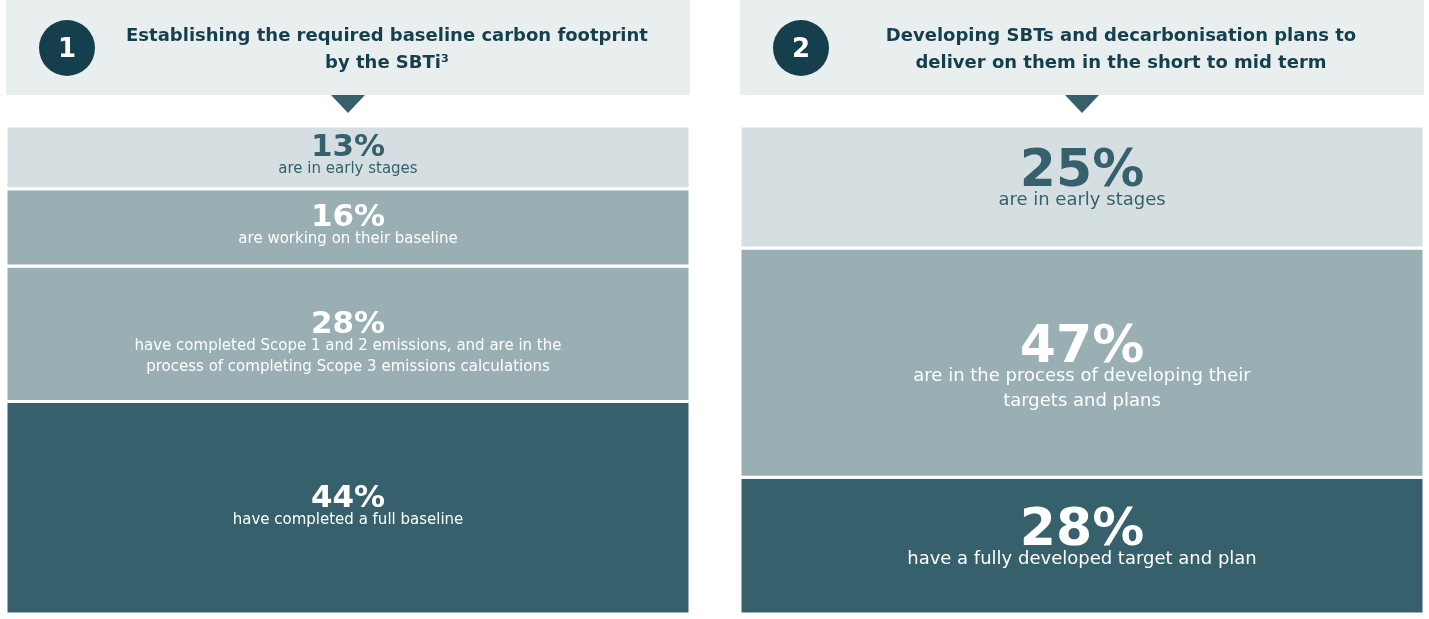 This screenshot has height=619, width=1429. Describe the element at coordinates (348, 355) in the screenshot. I see `series-label: have completed Scope 1 and 2 emissions, and are in the process of completing Scope 3 emissions calculations` at that location.